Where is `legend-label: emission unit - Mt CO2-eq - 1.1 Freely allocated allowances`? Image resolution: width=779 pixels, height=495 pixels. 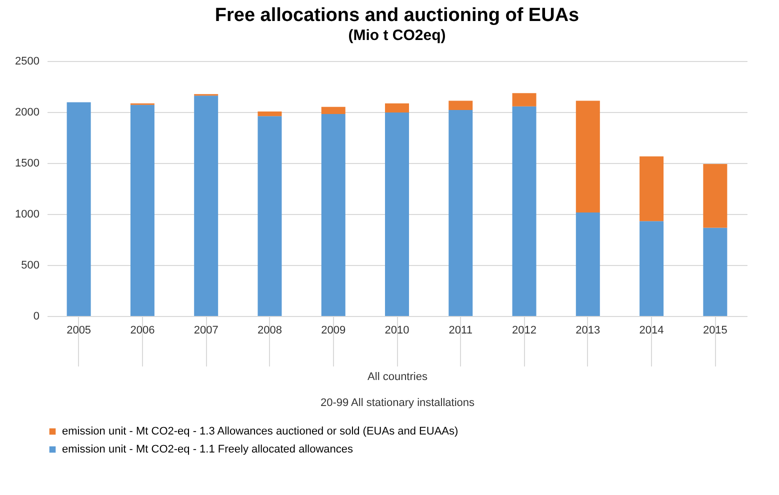
legend-label: emission unit - Mt CO2-eq - 1.1 Freely allocated allowances is located at coordinates (208, 450).